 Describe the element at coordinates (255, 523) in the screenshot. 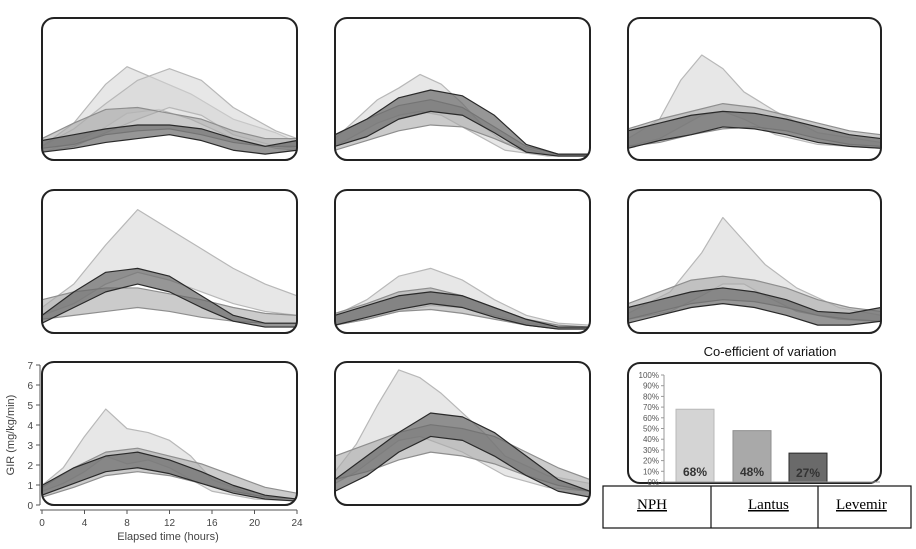

I see `x-tick-label: 20` at that location.